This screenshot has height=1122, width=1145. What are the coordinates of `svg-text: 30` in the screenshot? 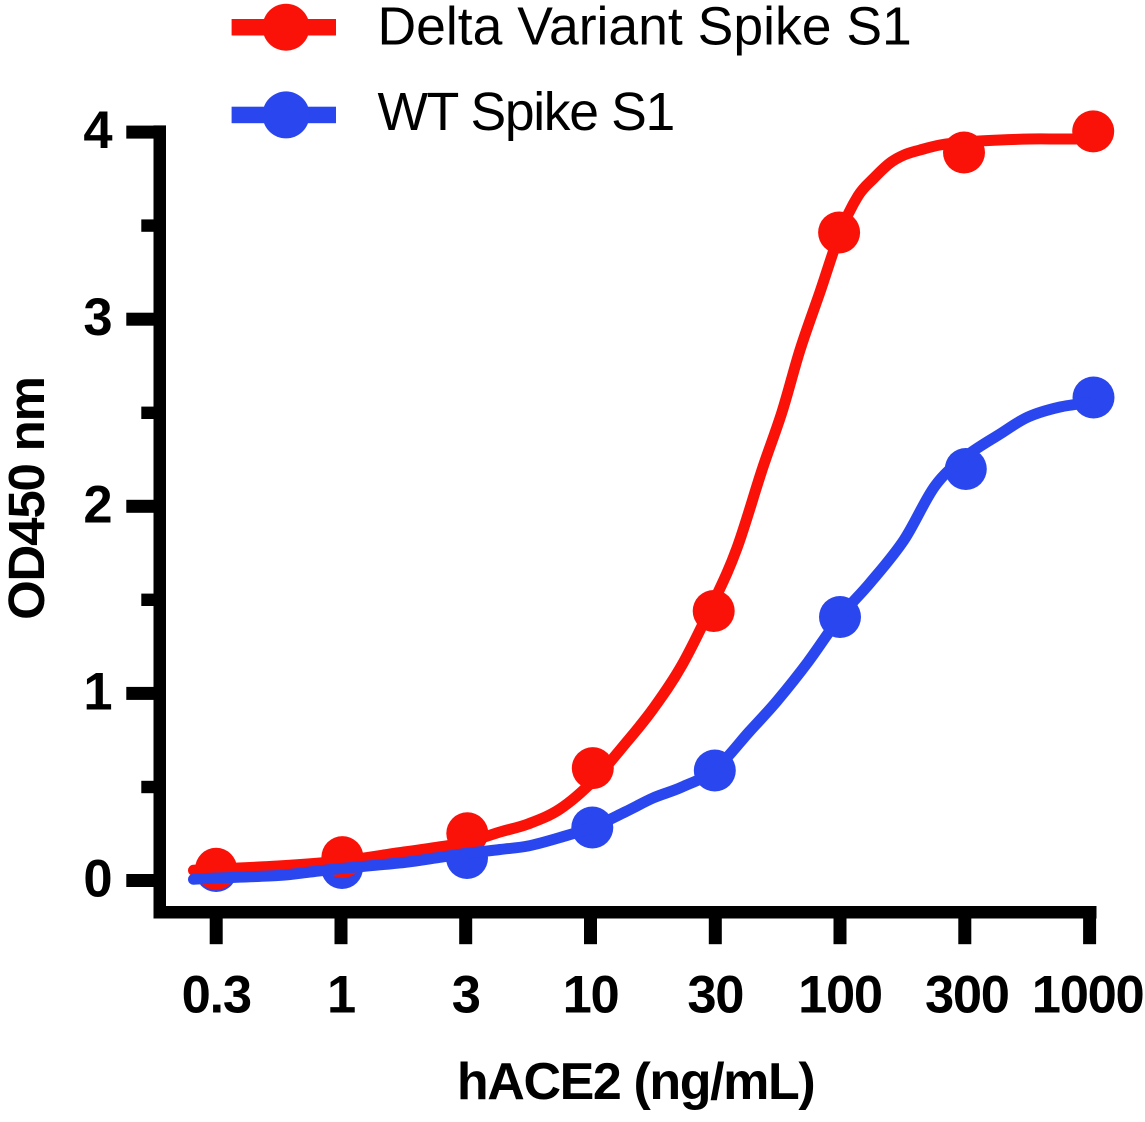 It's located at (715, 995).